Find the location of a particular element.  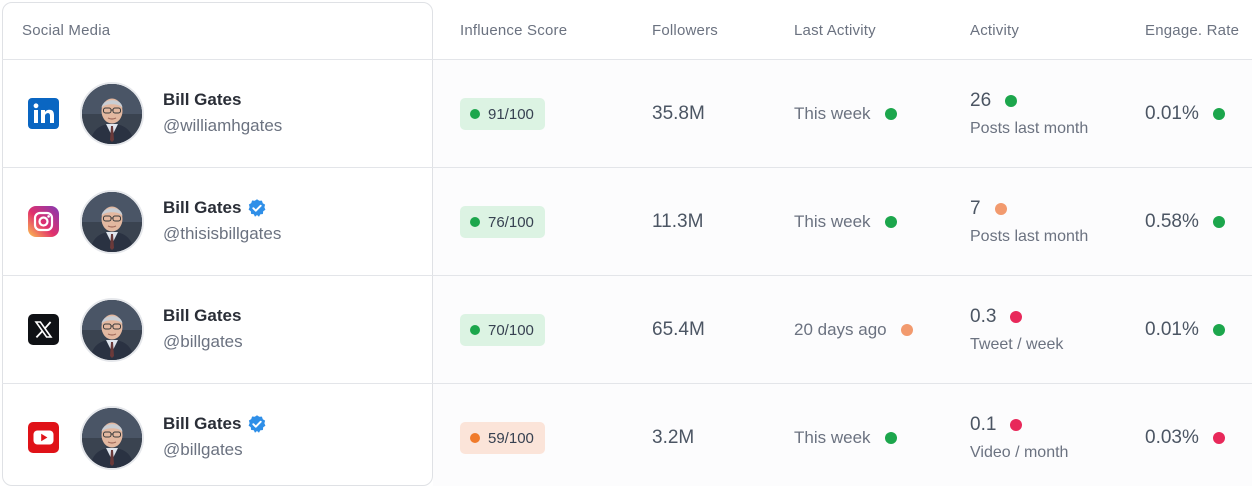

followers-count: 11.3M is located at coordinates (678, 221).